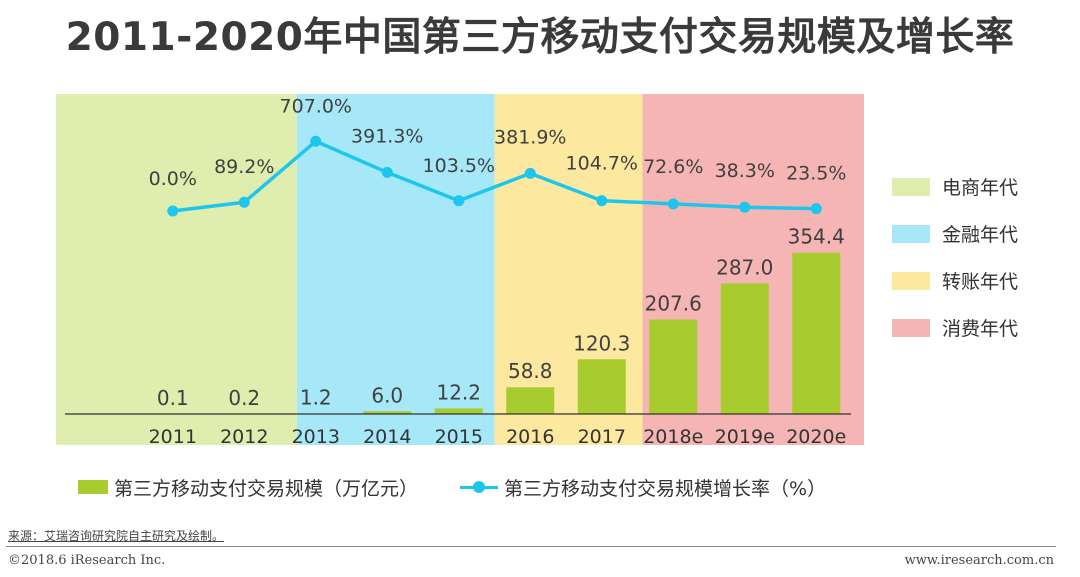 The width and height of the screenshot is (1080, 577). What do you see at coordinates (816, 437) in the screenshot?
I see `x-tick-label-2020e: 2020e` at bounding box center [816, 437].